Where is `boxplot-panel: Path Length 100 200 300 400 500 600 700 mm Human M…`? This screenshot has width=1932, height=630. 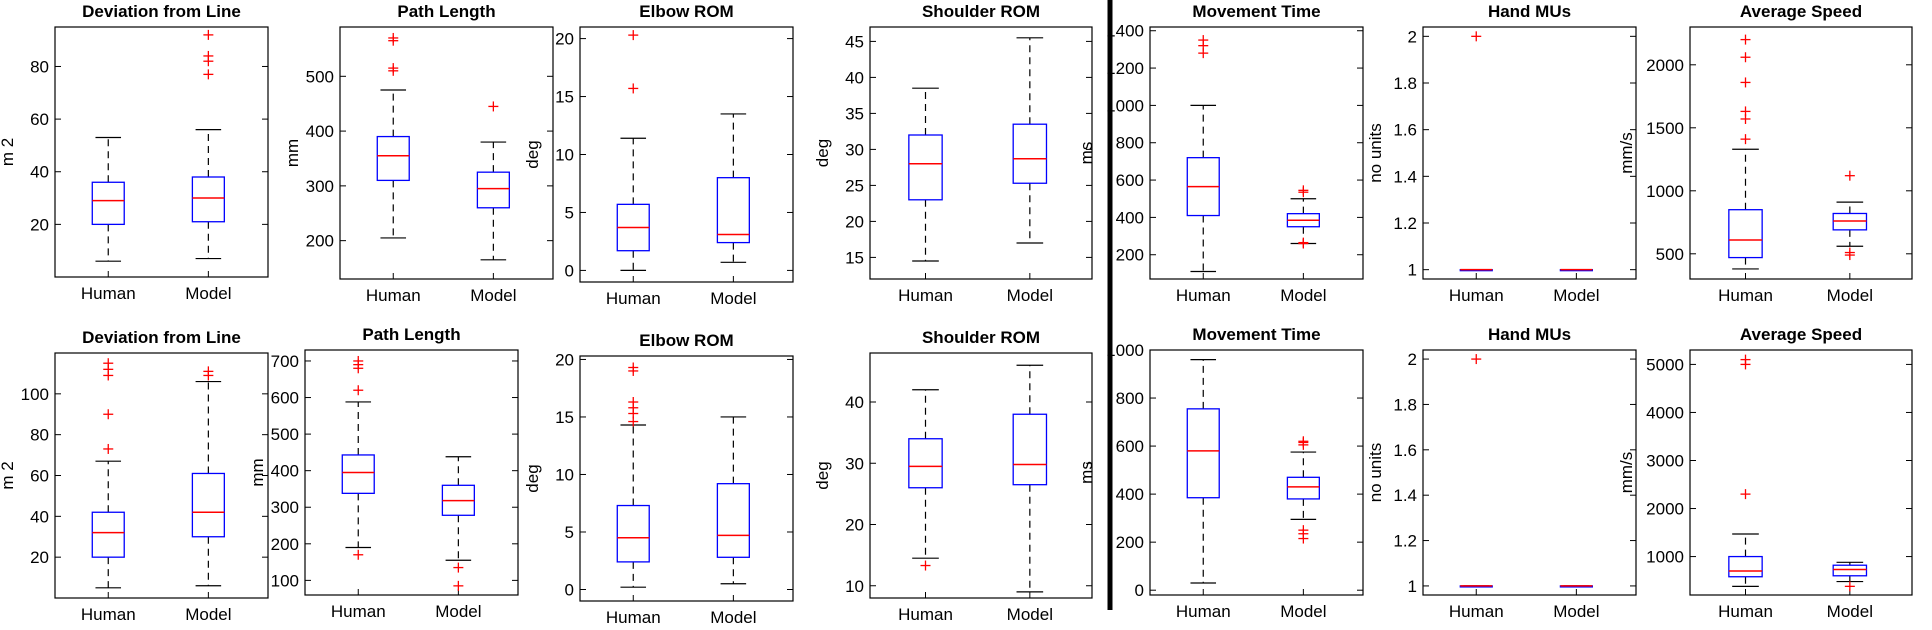 boxplot-panel: Path Length 100 200 300 400 500 600 700 mm Human M… is located at coordinates (383, 473).